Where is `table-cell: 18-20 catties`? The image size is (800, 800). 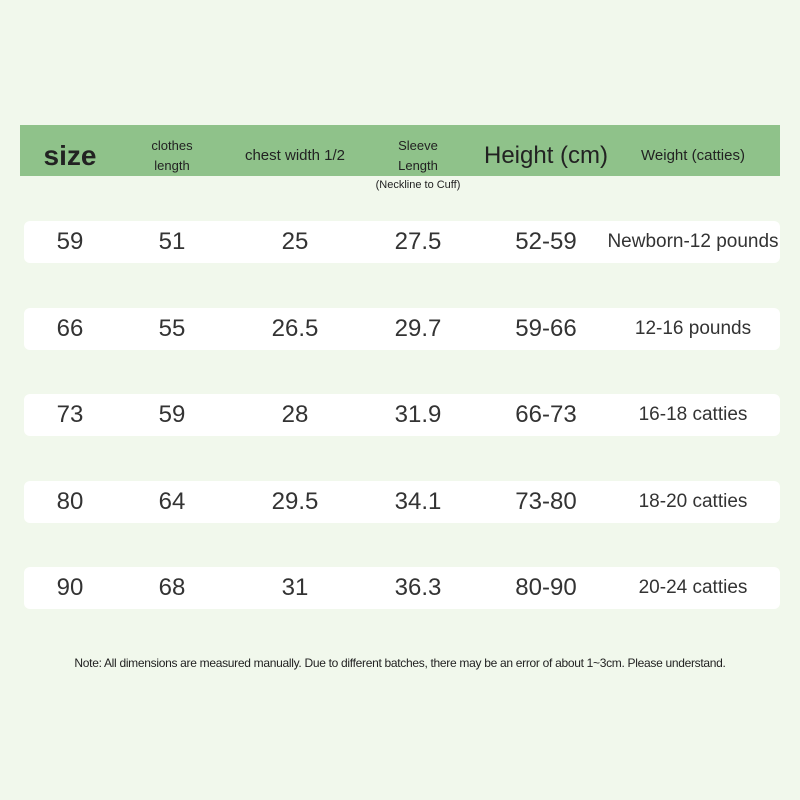
table-cell: 18-20 catties is located at coordinates (693, 501).